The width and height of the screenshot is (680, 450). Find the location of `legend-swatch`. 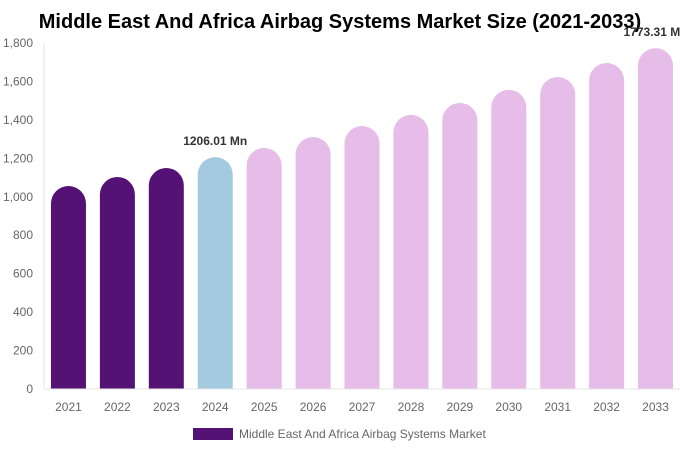

legend-swatch is located at coordinates (213, 434).